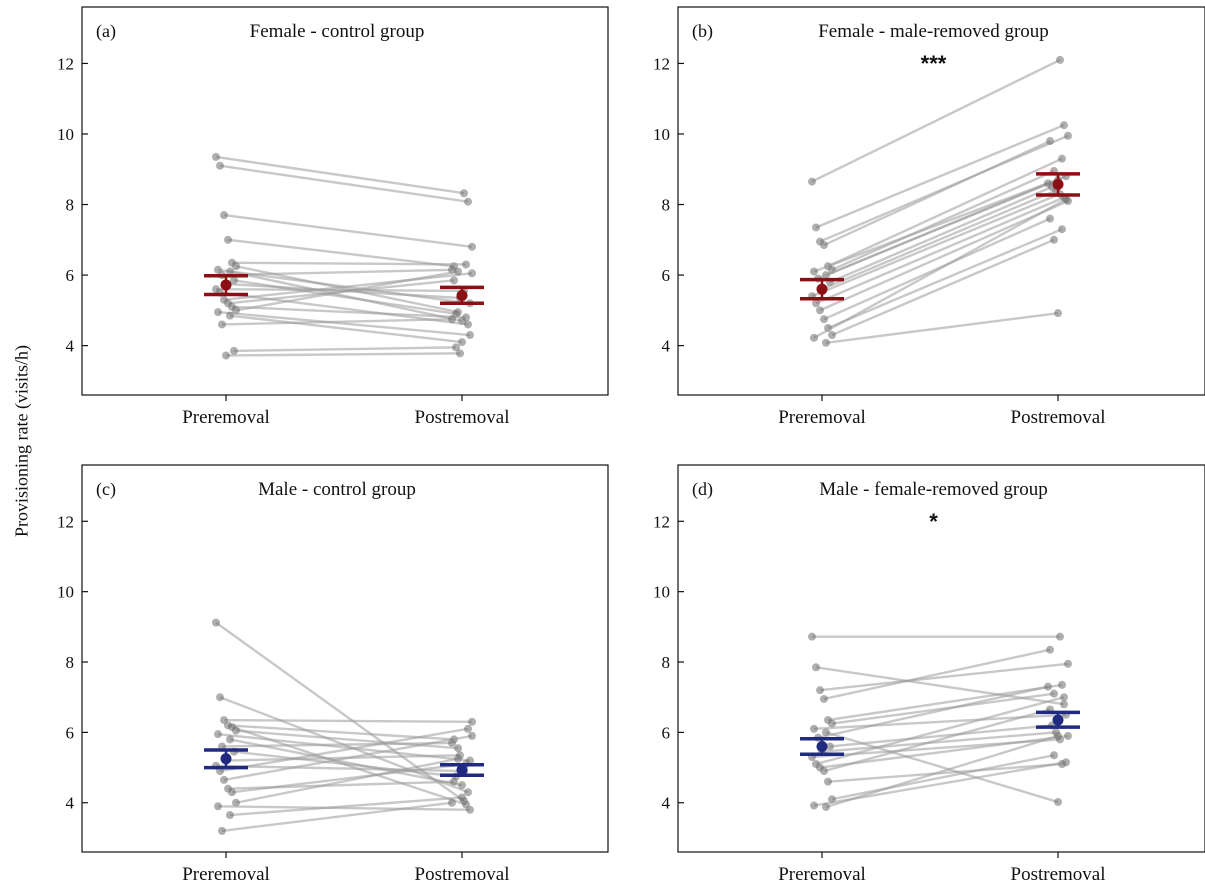 This screenshot has width=1205, height=888. What do you see at coordinates (21, 441) in the screenshot?
I see `y-axis-label: Provisioning rate (visits/h)` at bounding box center [21, 441].